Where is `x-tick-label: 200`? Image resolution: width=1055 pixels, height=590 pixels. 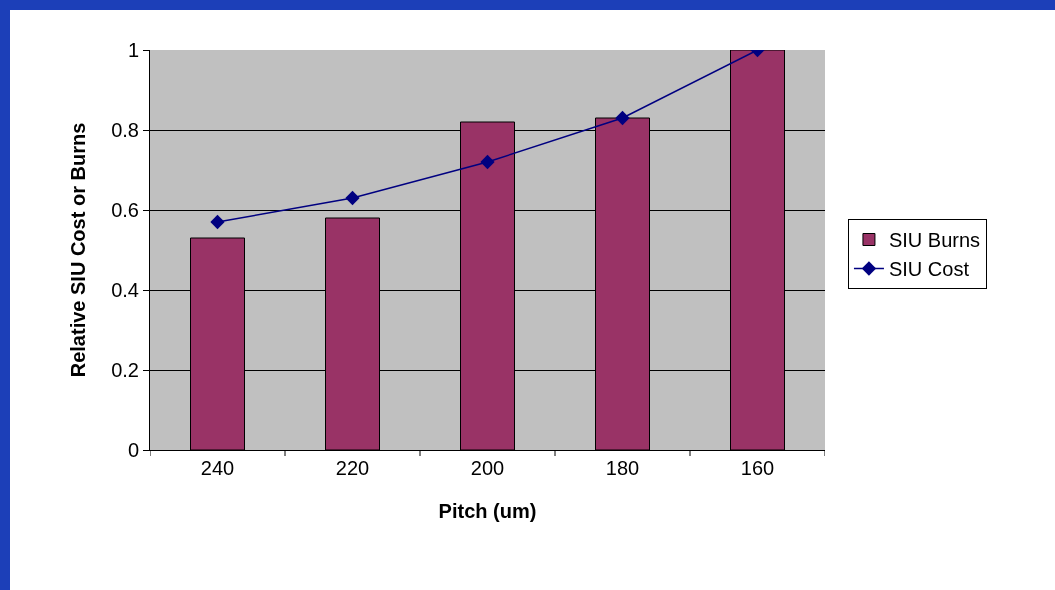 x-tick-label: 200 is located at coordinates (487, 468).